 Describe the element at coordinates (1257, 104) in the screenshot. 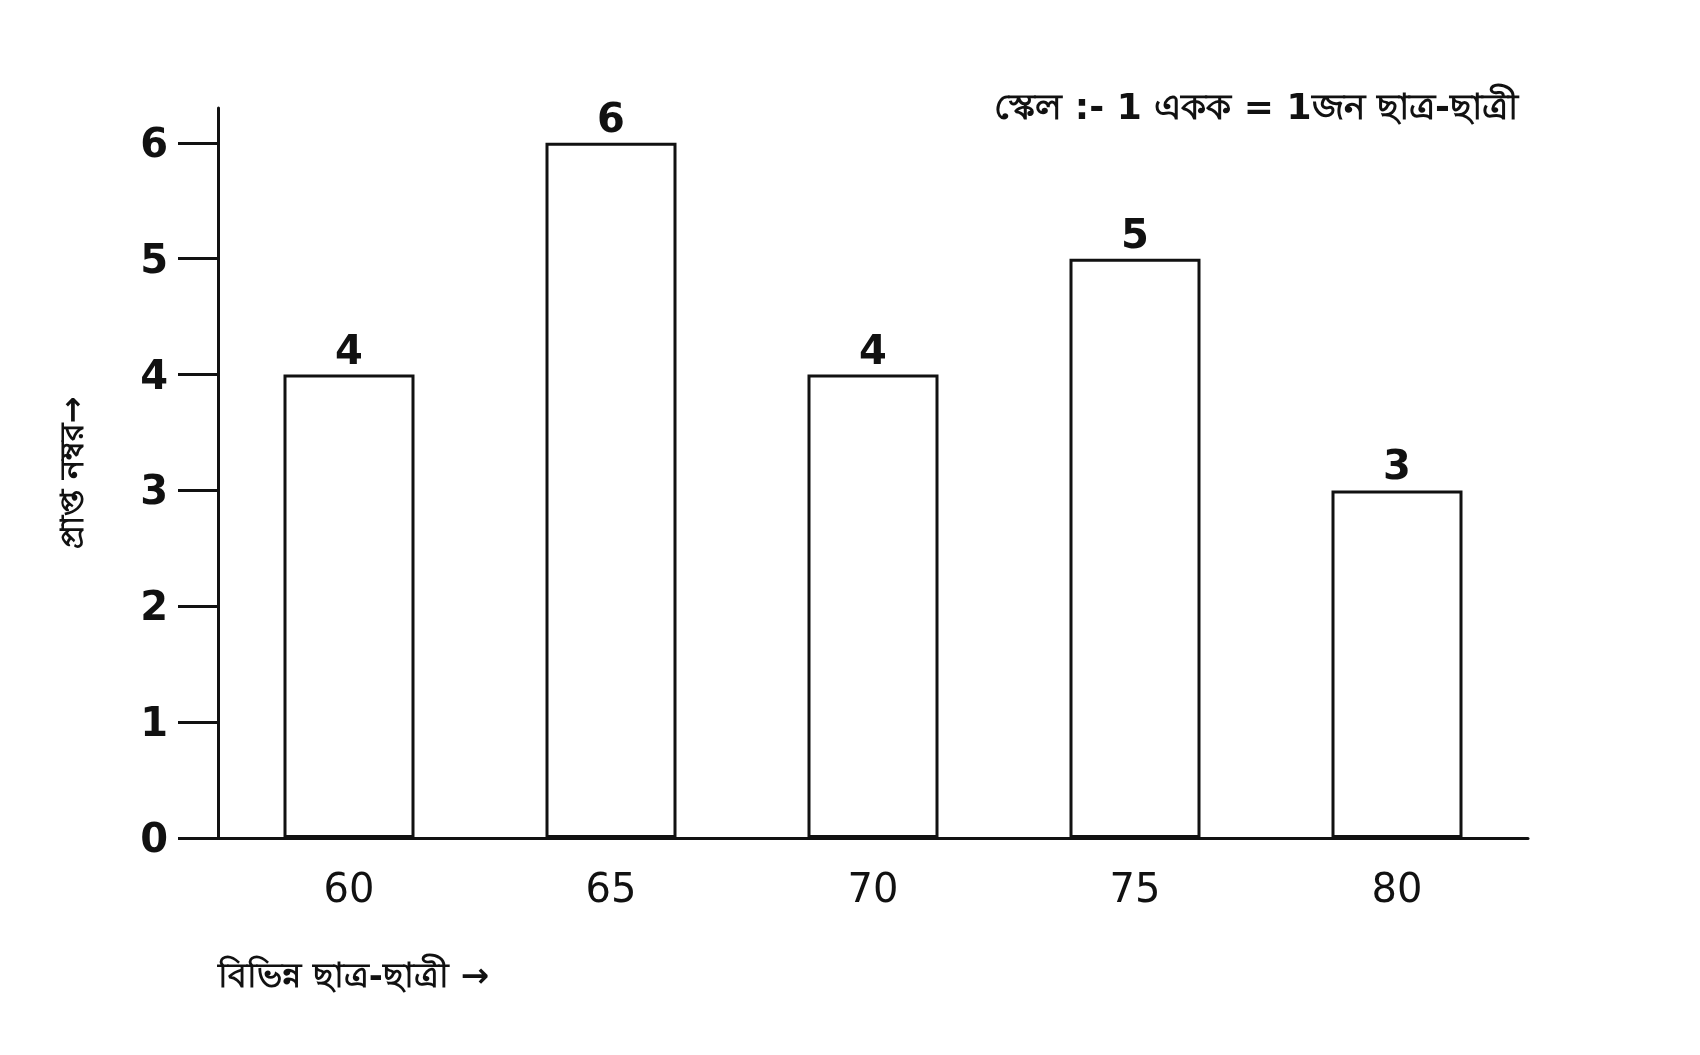

I see `annotation: স্কেল :- 1 একক = 1জন ছাত্র-ছাত্রী` at that location.